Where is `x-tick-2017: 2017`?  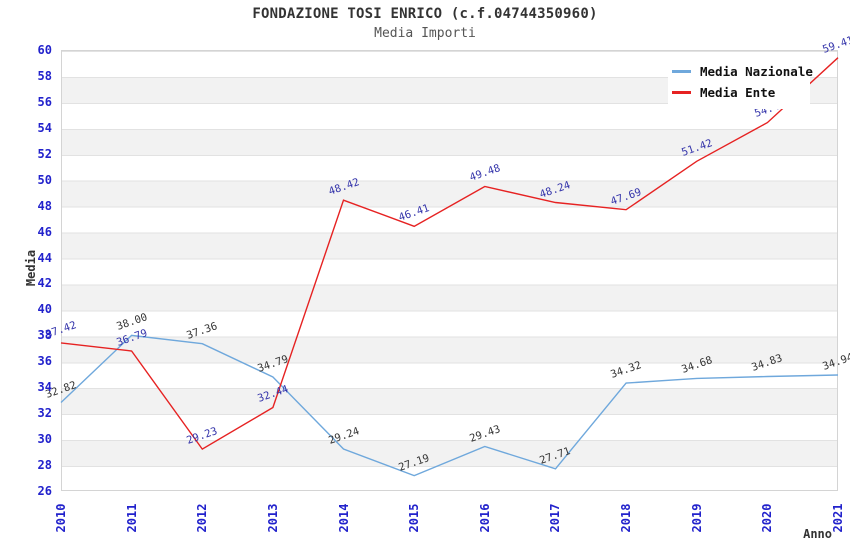
x-tick-2017: 2017 is located at coordinates (555, 518).